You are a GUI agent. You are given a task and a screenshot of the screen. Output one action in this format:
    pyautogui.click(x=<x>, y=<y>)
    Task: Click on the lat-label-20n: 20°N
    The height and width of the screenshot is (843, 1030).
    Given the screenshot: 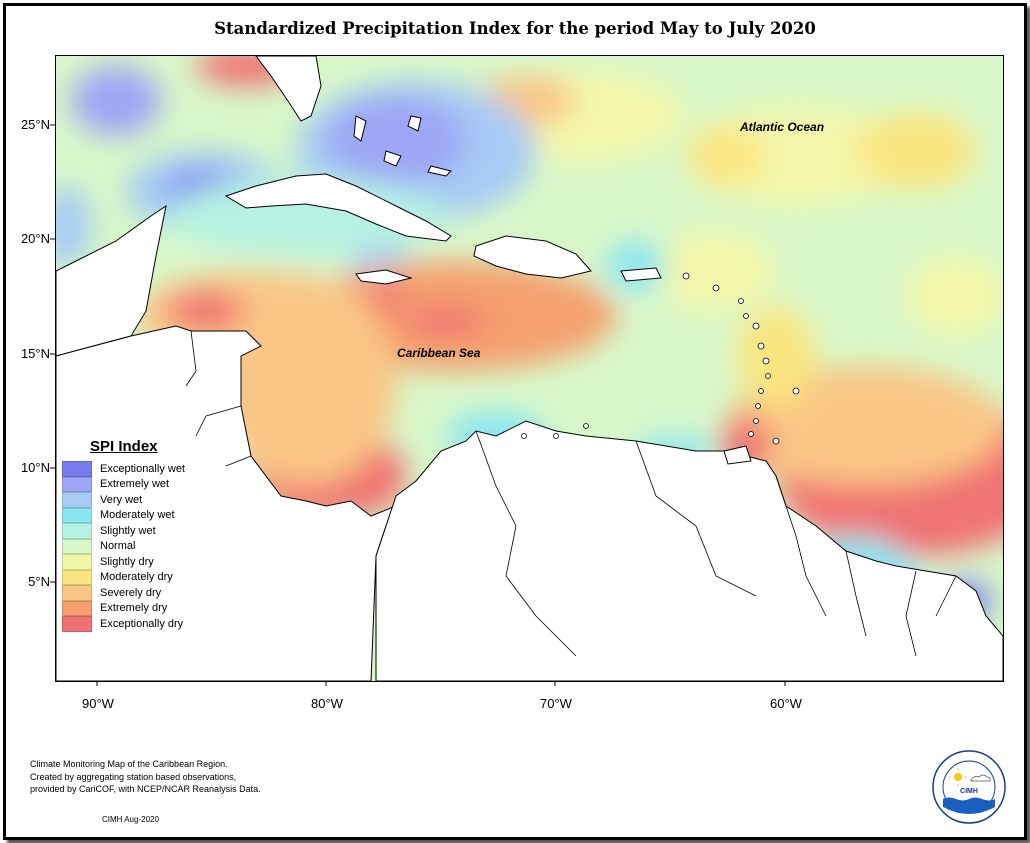 What is the action you would take?
    pyautogui.click(x=35, y=238)
    